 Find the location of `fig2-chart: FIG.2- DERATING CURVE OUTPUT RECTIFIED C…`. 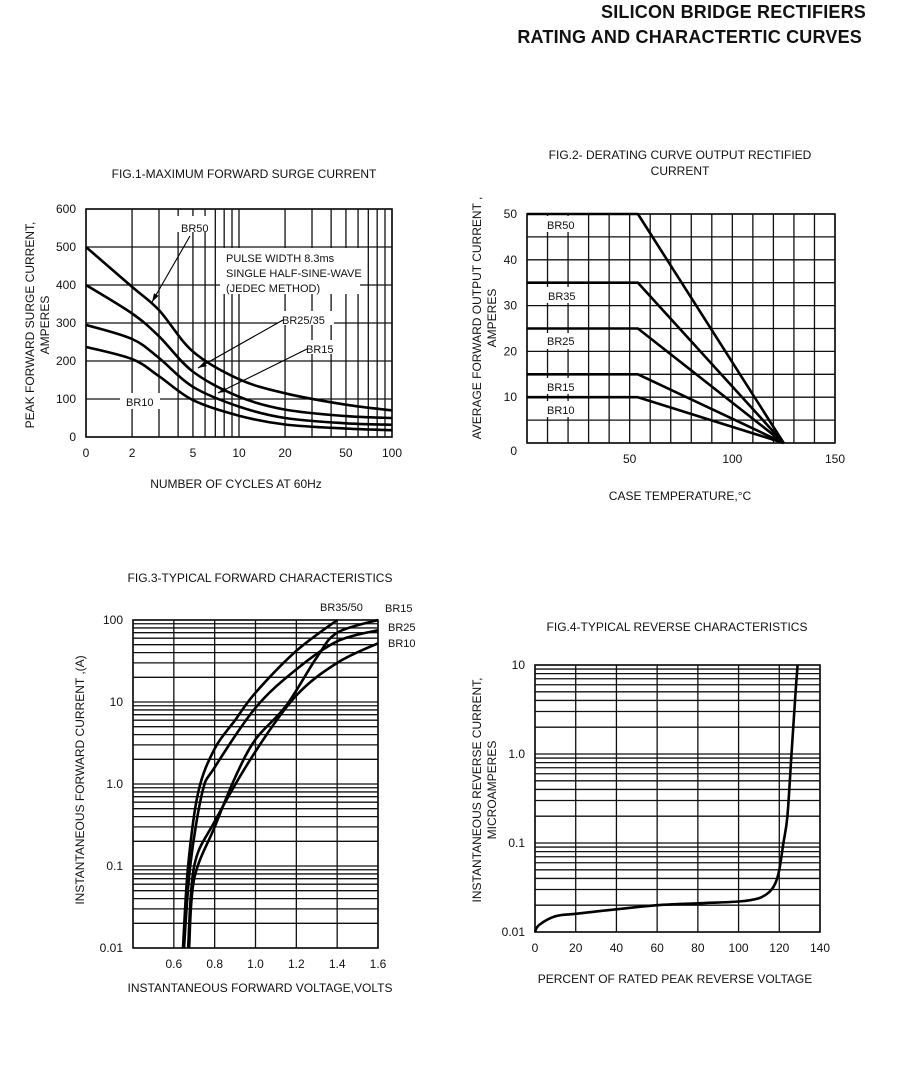

fig2-chart: FIG.2- DERATING CURVE OUTPUT RECTIFIED C… is located at coordinates (657, 325).